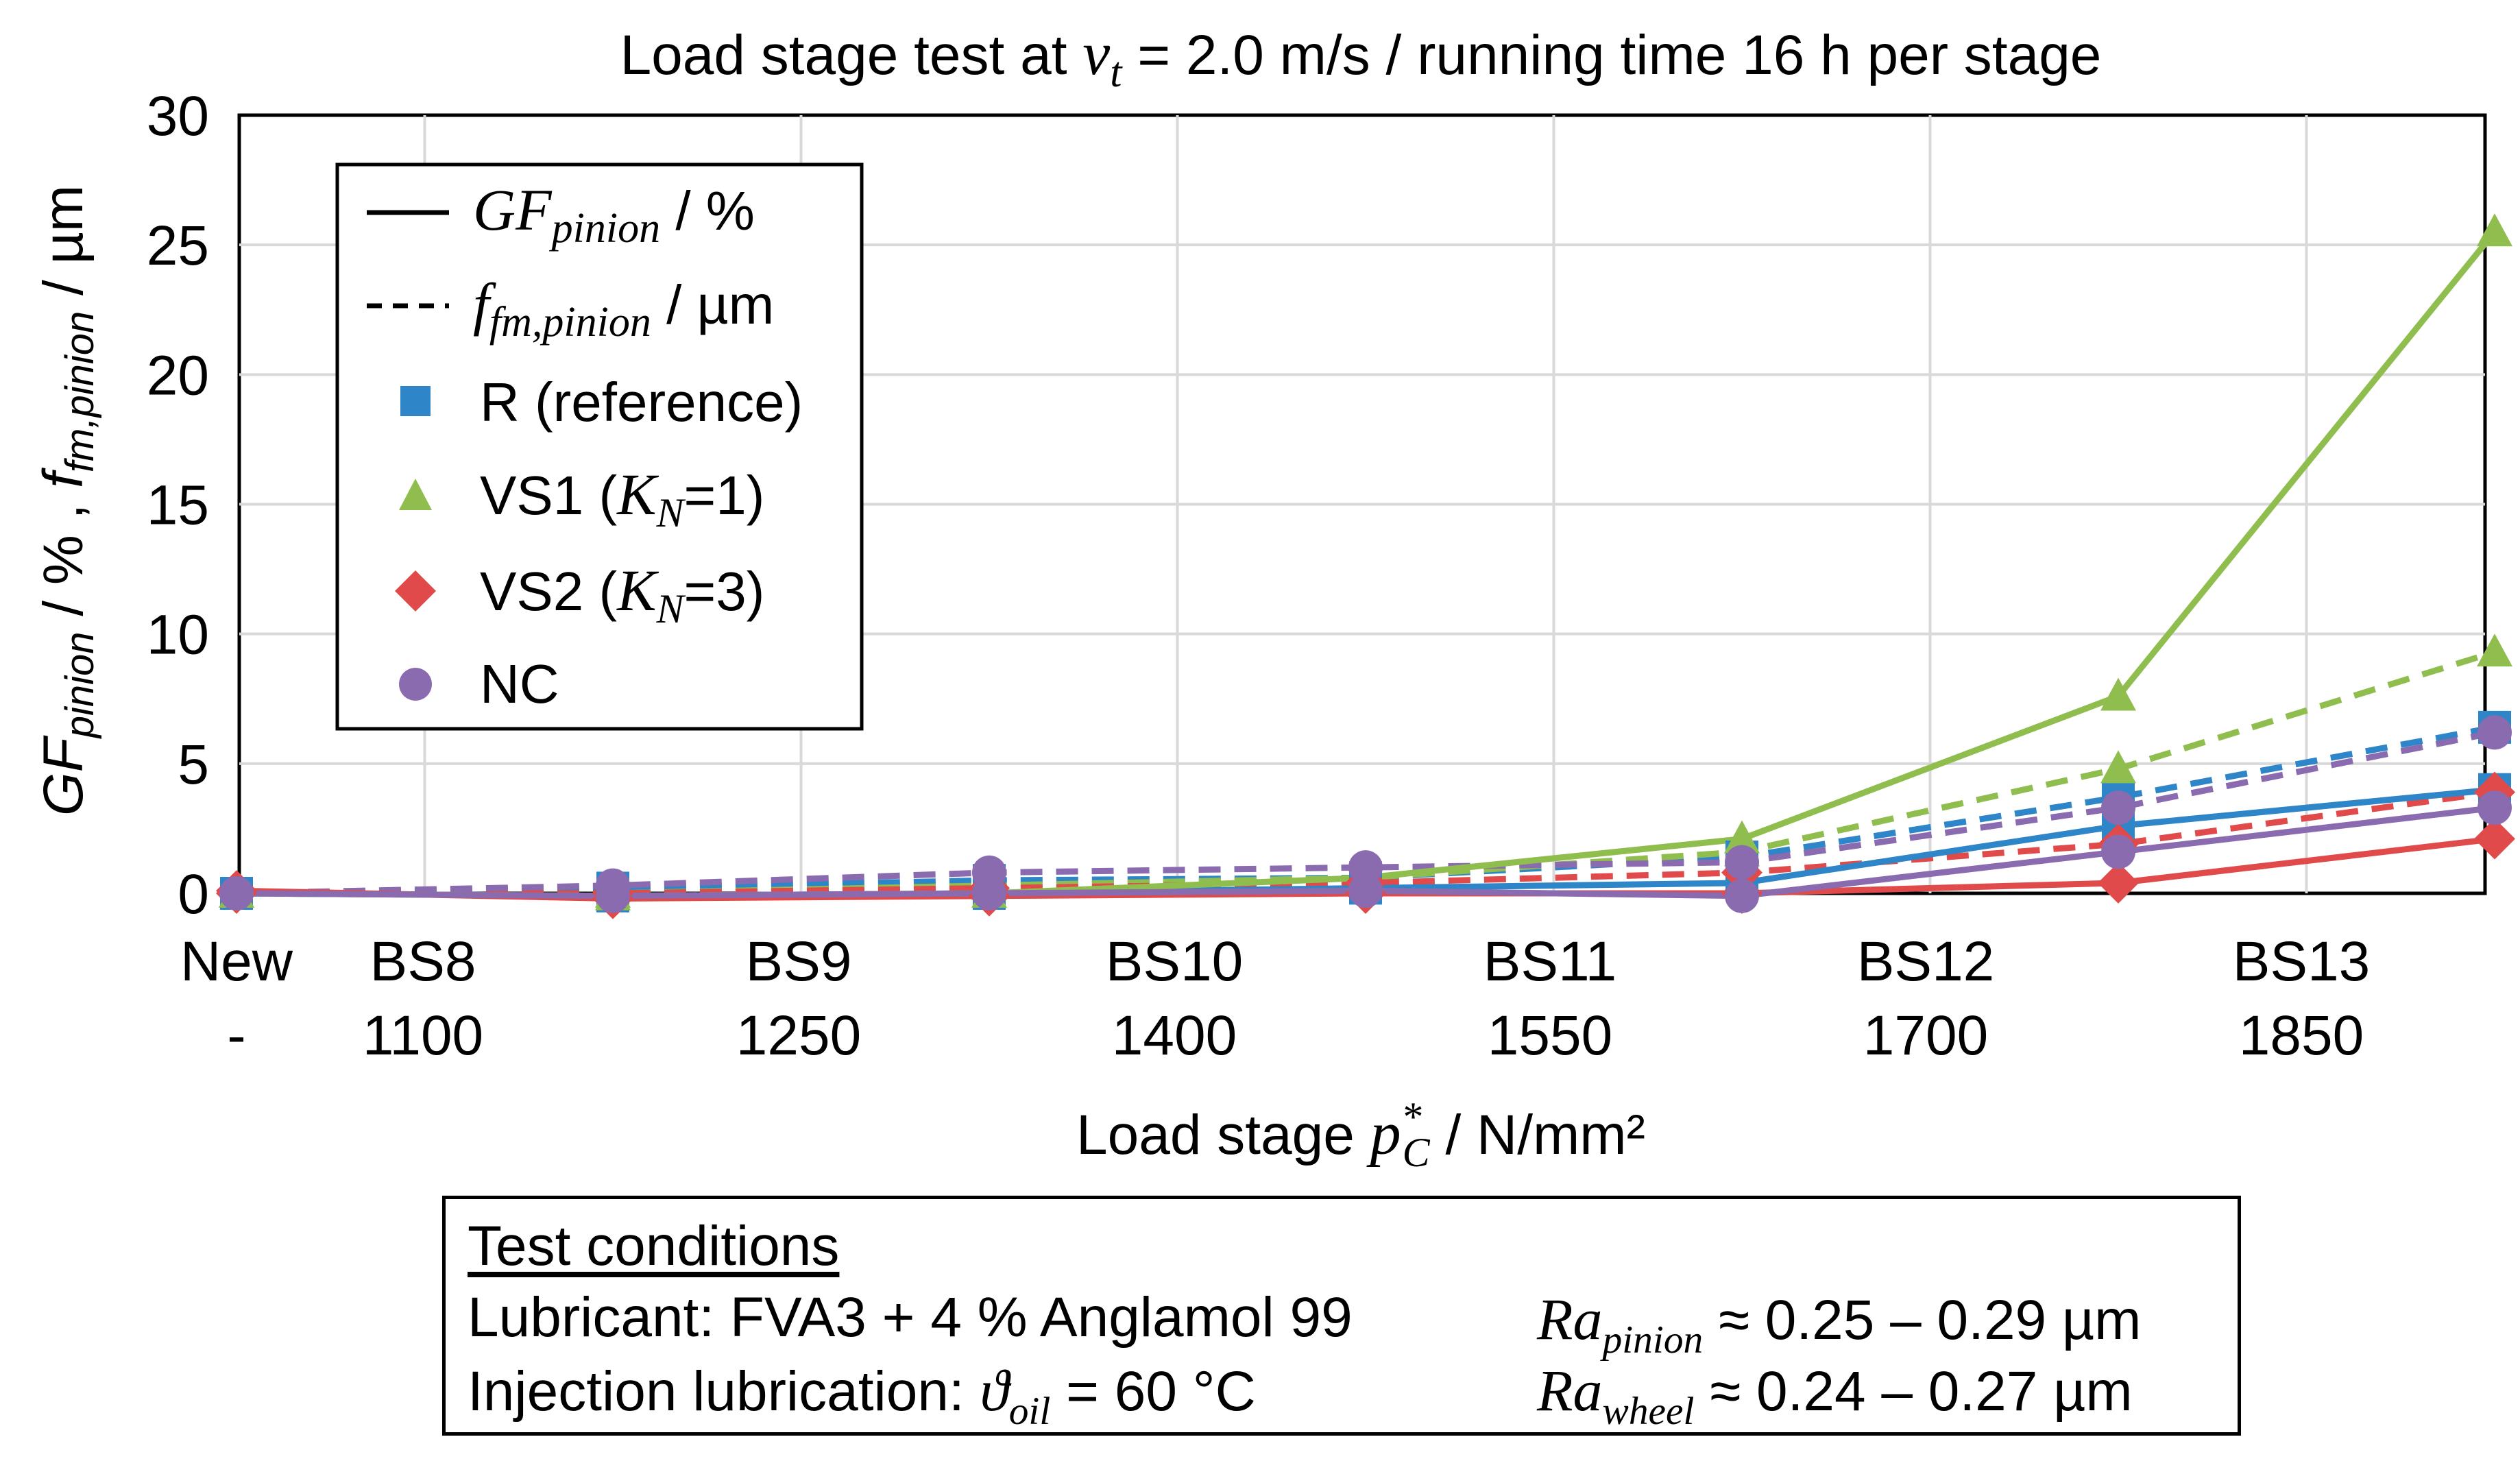 The image size is (2520, 1461). I want to click on lubricant-text: Lubricant: FVA3 + 4 % Anglamol 99, so click(910, 1317).